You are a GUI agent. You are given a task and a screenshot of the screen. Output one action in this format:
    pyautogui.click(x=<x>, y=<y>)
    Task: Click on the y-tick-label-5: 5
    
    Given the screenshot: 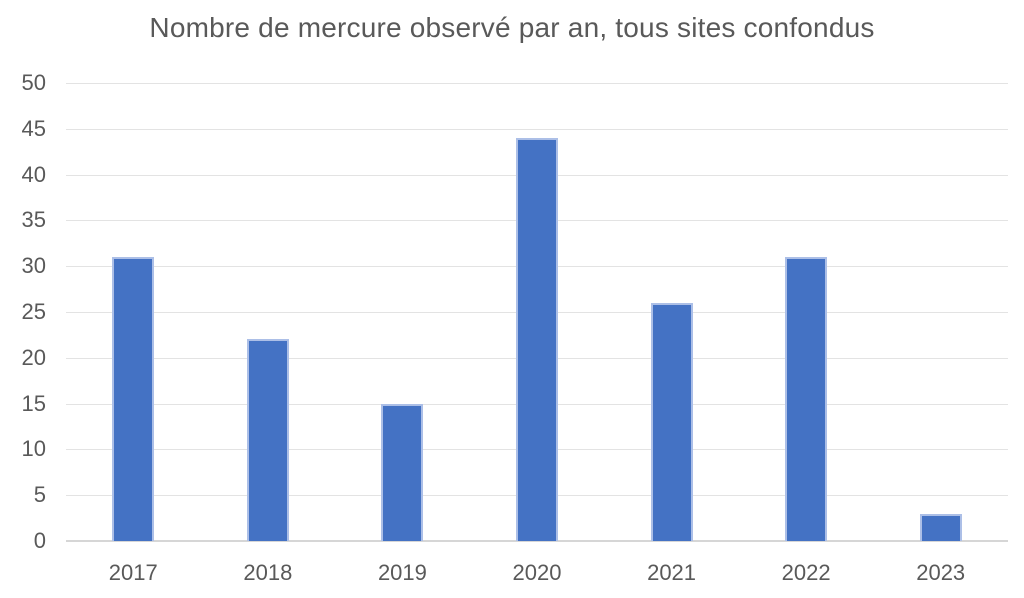 What is the action you would take?
    pyautogui.click(x=39, y=495)
    